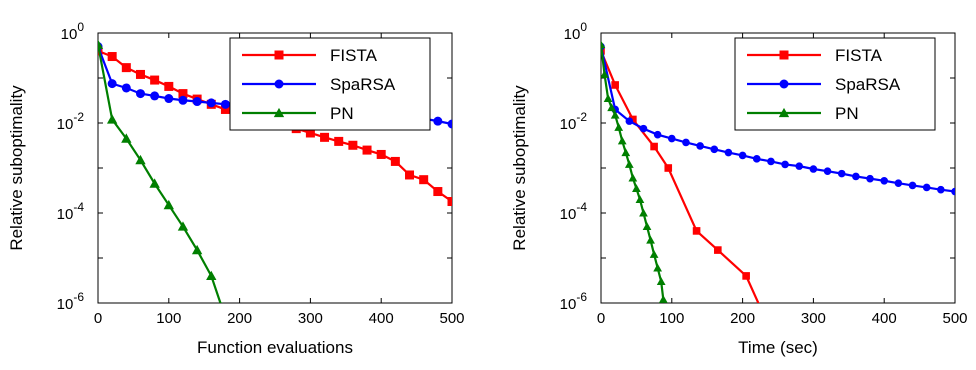 The image size is (976, 370). I want to click on x-axis-label: Function evaluations, so click(275, 347).